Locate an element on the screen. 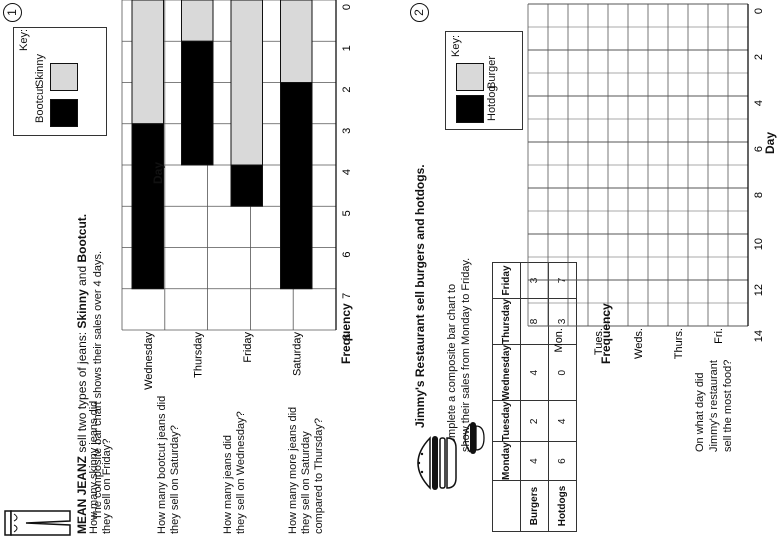 This screenshot has height=540, width=780. chart2-ylabel: Frequency is located at coordinates (606, 333).